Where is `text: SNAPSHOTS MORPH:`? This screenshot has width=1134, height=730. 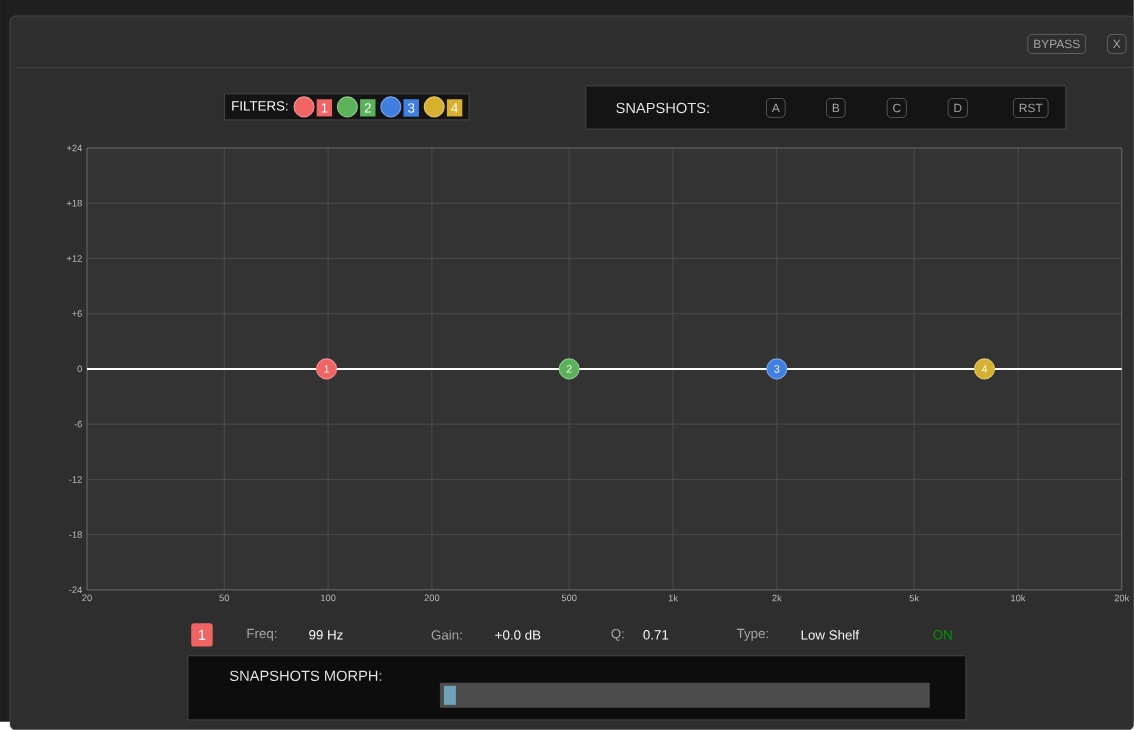 text: SNAPSHOTS MORPH: is located at coordinates (306, 675).